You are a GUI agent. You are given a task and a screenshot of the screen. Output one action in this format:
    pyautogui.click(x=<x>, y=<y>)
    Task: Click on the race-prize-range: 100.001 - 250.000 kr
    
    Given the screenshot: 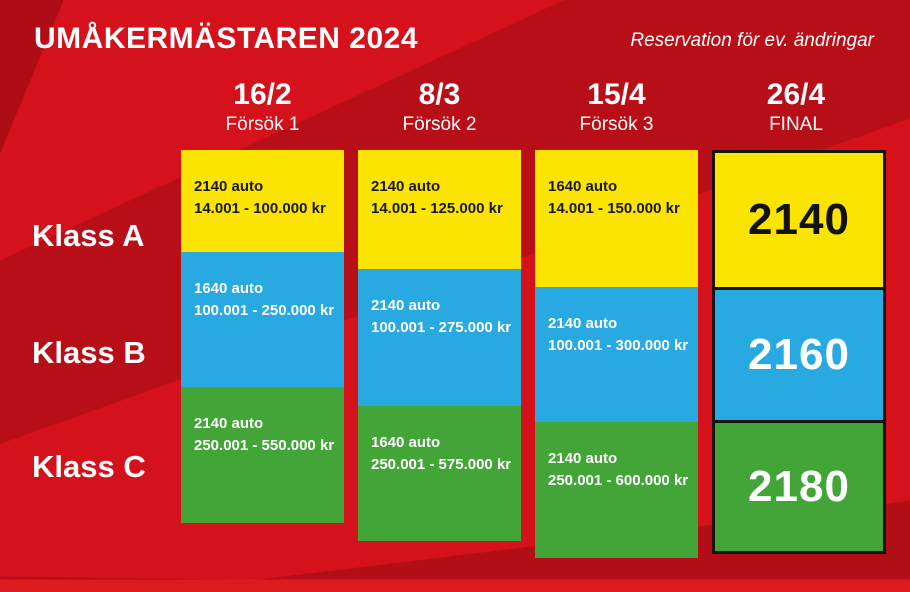 What is the action you would take?
    pyautogui.click(x=264, y=310)
    